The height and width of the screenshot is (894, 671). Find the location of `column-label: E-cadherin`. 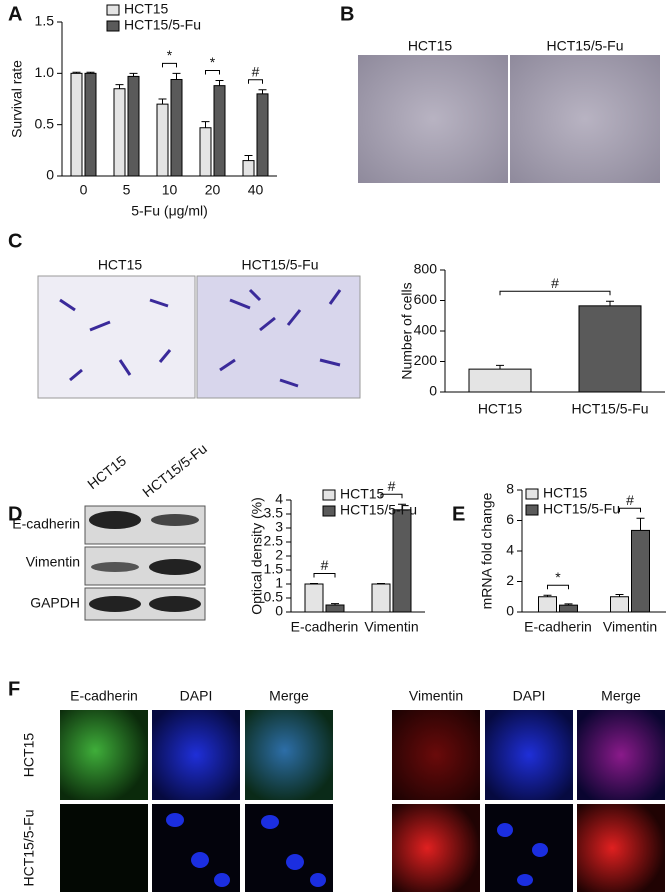

column-label: E-cadherin is located at coordinates (104, 696).